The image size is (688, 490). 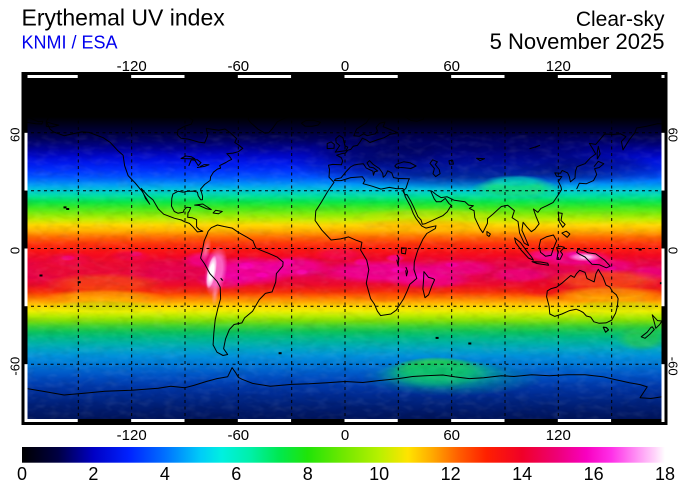 I want to click on svg-text: Clear-sky, so click(x=620, y=19).